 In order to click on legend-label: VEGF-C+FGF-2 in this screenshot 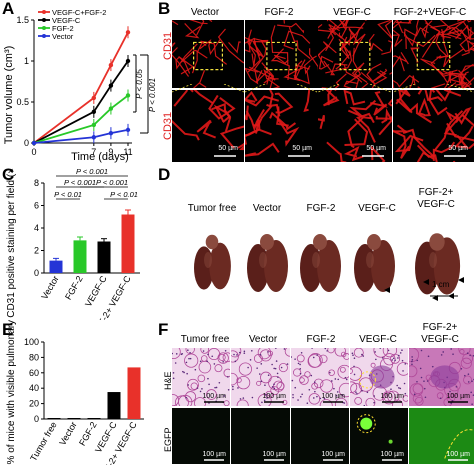, I will do `click(79, 12)`.